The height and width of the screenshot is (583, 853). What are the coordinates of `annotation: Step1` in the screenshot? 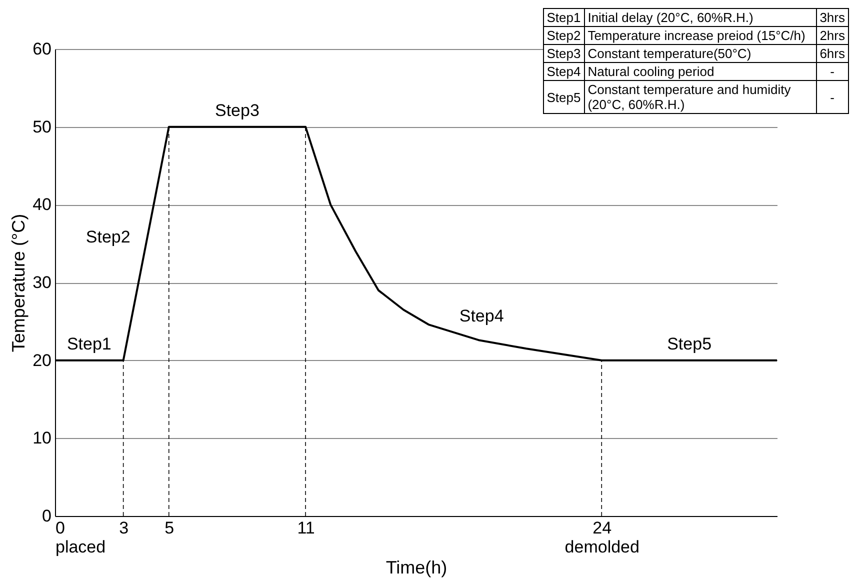 It's located at (89, 344).